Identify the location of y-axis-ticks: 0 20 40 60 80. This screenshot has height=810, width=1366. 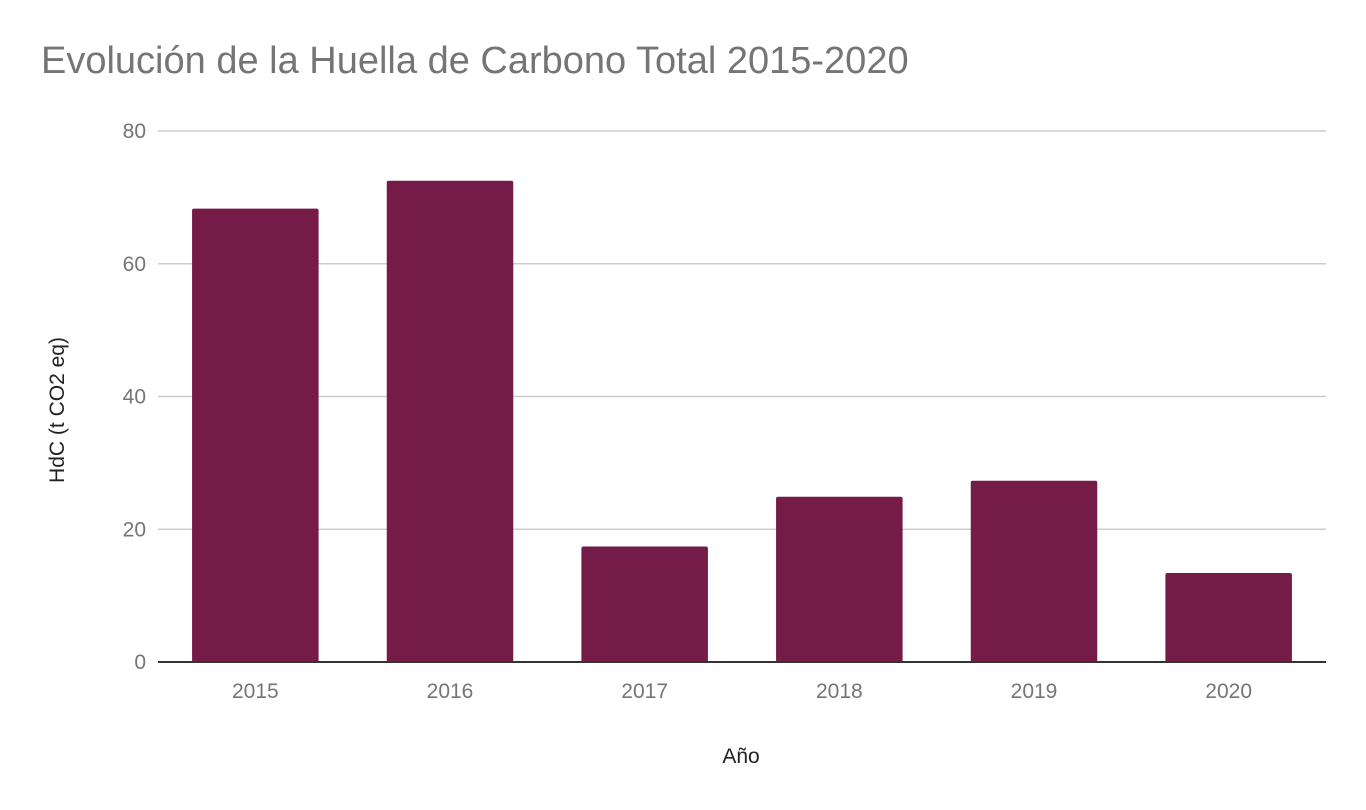
(134, 397).